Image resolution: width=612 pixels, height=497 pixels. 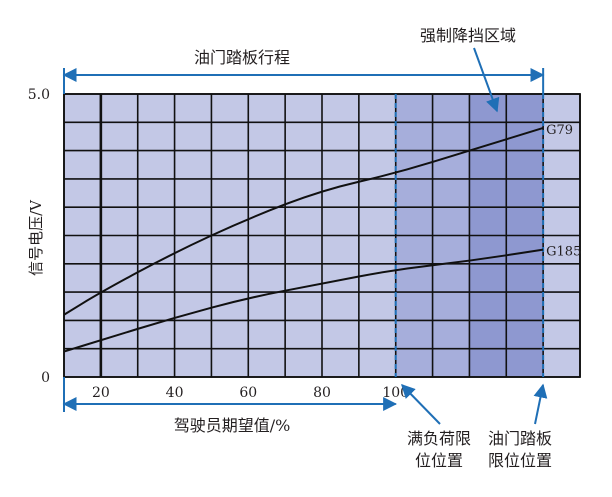 I want to click on y-axis-label: 信号电压/V, so click(x=36, y=237).